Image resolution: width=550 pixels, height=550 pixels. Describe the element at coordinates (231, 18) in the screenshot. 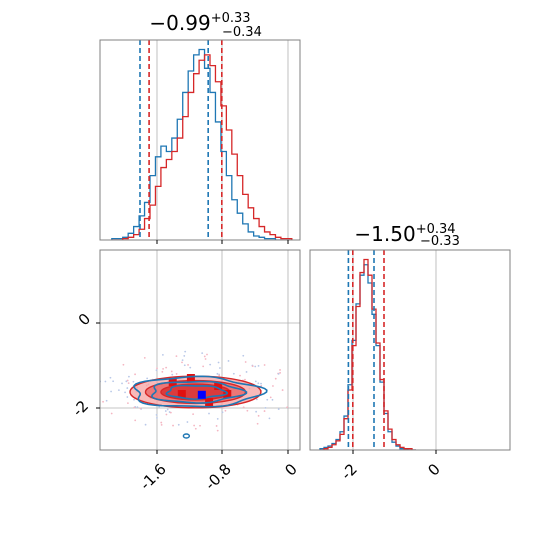

I see `title-plus: +0.33` at that location.